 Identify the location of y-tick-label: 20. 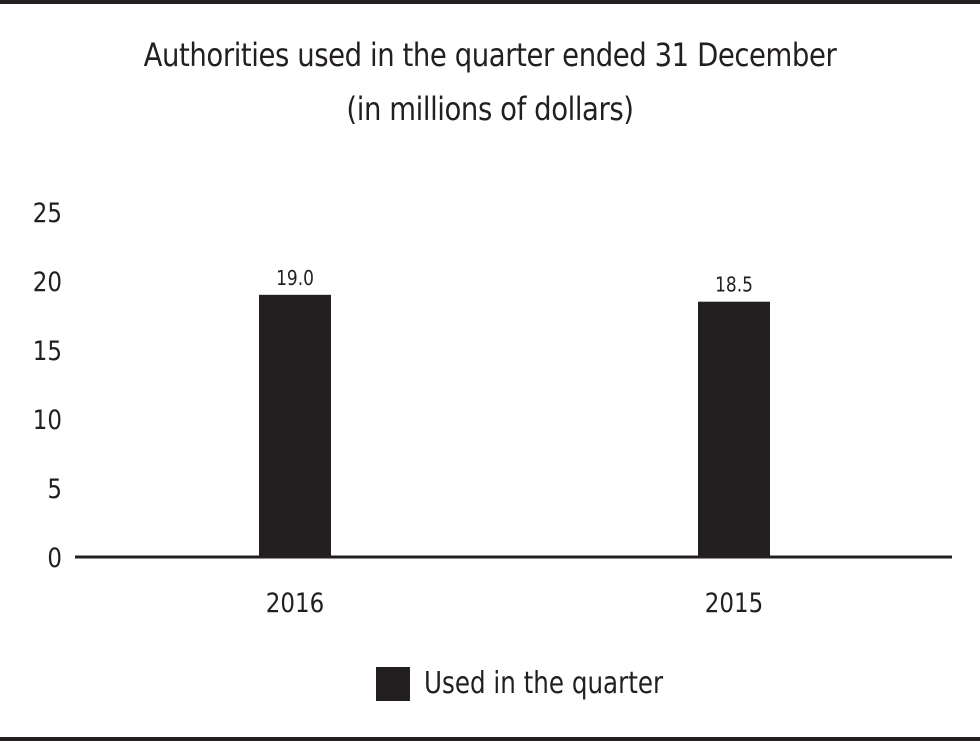
(47, 281).